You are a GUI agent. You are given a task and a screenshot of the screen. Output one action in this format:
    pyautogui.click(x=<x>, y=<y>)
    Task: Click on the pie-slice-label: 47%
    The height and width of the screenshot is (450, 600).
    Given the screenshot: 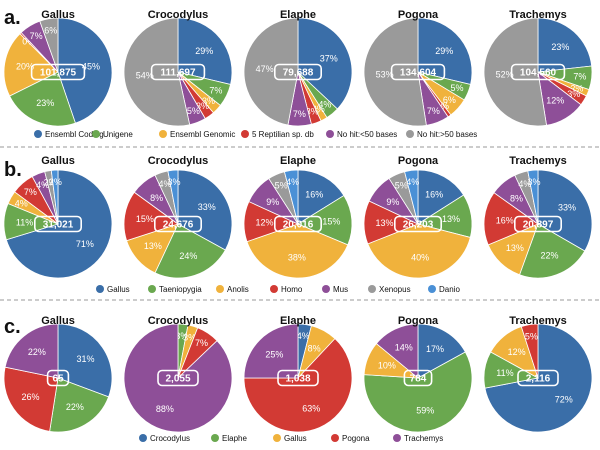 What is the action you would take?
    pyautogui.click(x=265, y=69)
    